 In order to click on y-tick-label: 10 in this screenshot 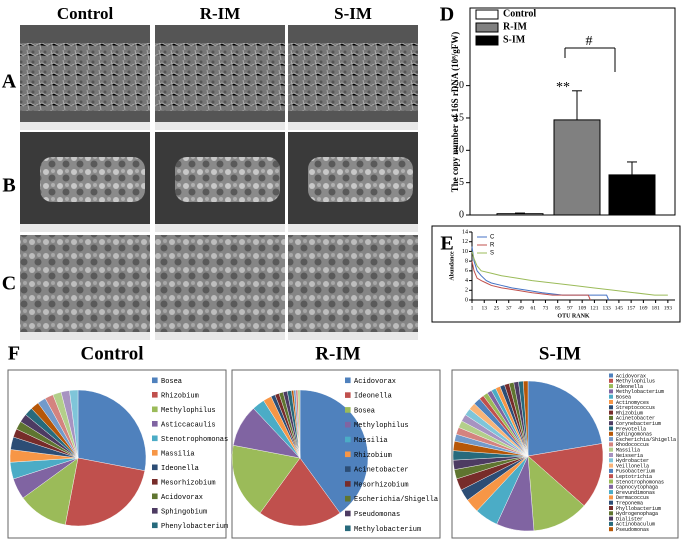, I will do `click(465, 252)`.